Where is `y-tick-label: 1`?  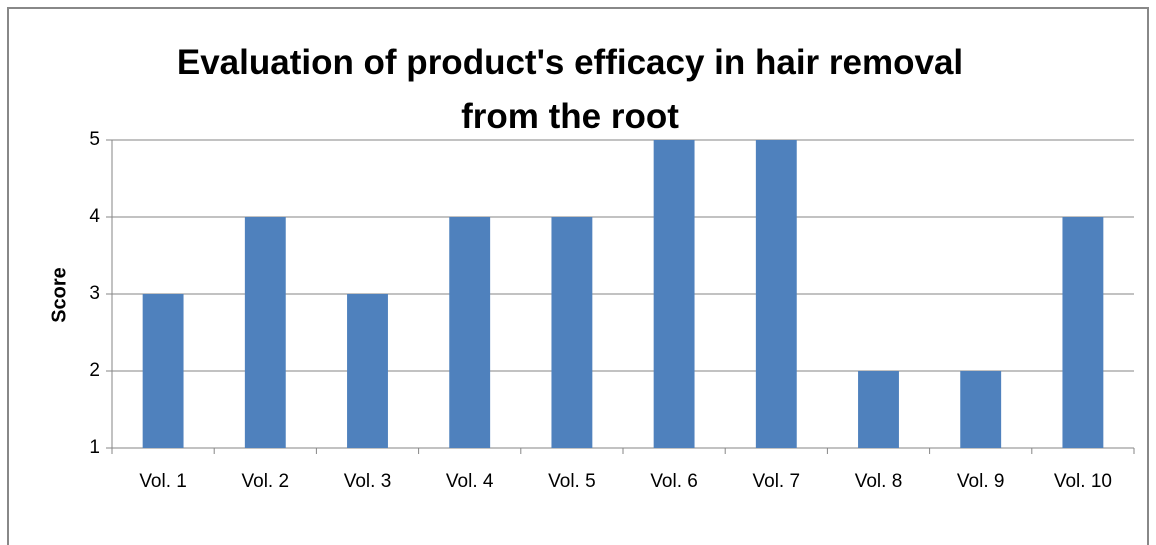
y-tick-label: 1 is located at coordinates (94, 447).